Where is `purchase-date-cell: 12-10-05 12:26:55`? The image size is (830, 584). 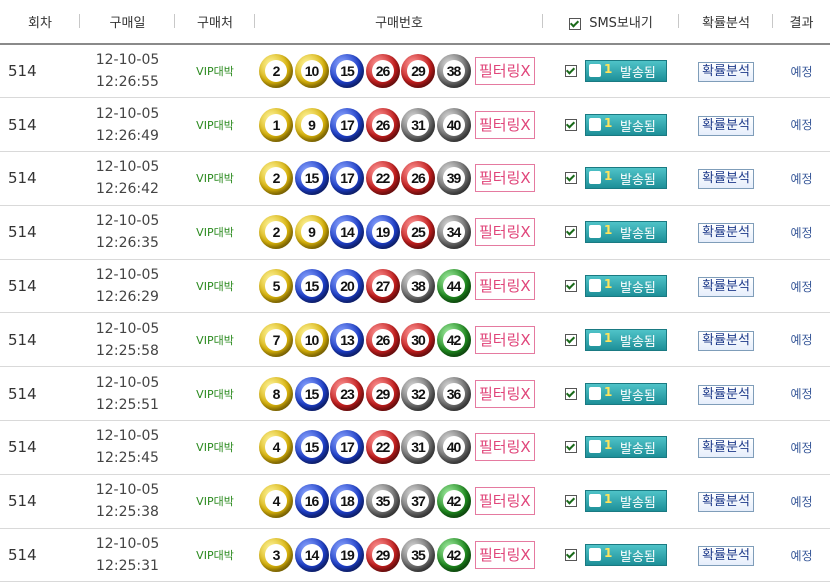
purchase-date-cell: 12-10-05 12:26:55 is located at coordinates (127, 71).